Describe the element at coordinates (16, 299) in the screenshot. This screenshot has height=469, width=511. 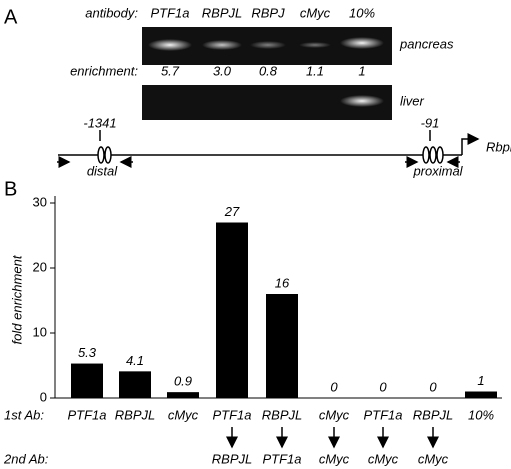
I see `y-axis-title: fold enrichment` at that location.